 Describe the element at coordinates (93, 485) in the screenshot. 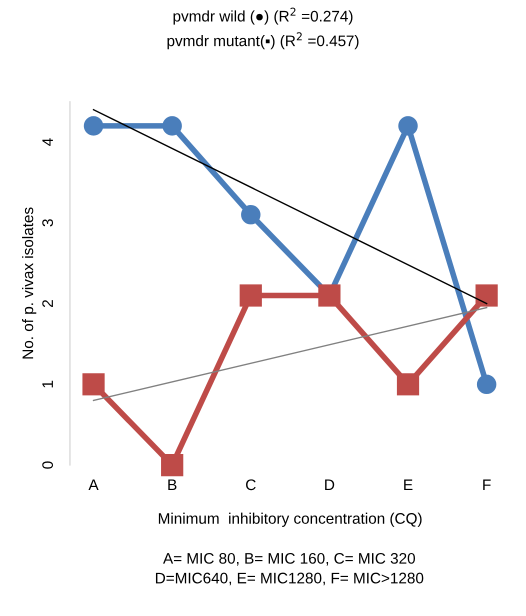

I see `x-tick-label: A` at that location.